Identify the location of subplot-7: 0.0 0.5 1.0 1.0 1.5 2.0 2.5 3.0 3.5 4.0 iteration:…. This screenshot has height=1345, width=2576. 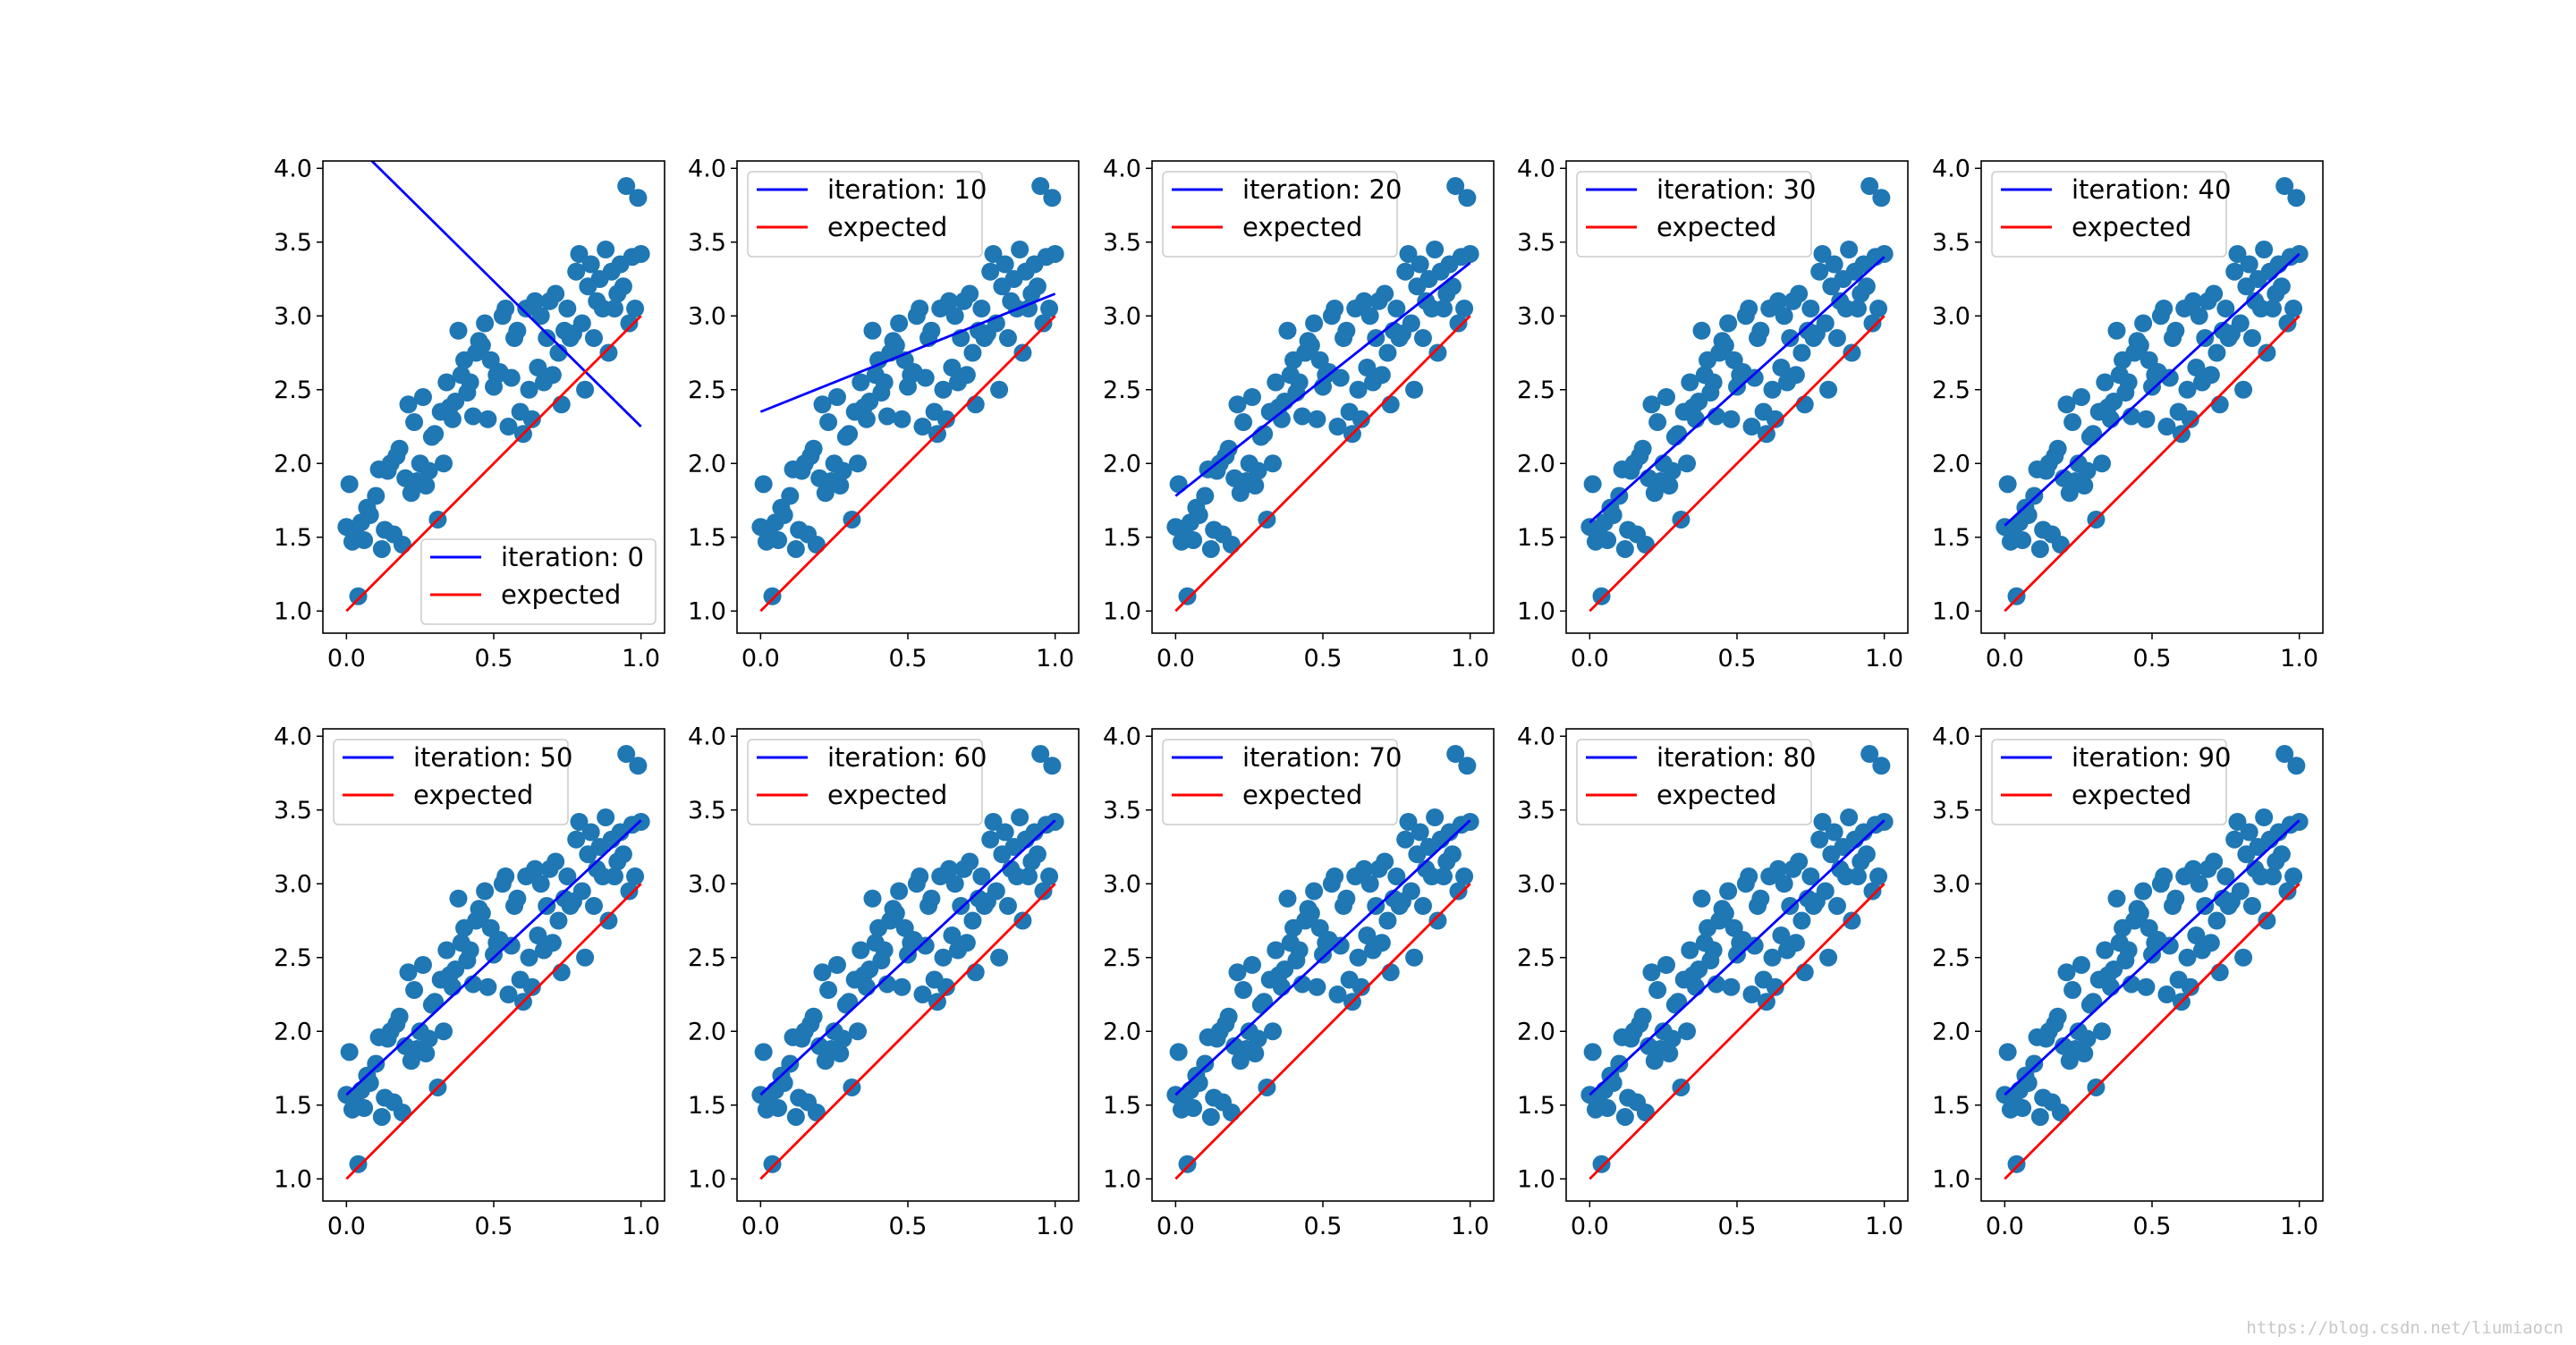
(1299, 981).